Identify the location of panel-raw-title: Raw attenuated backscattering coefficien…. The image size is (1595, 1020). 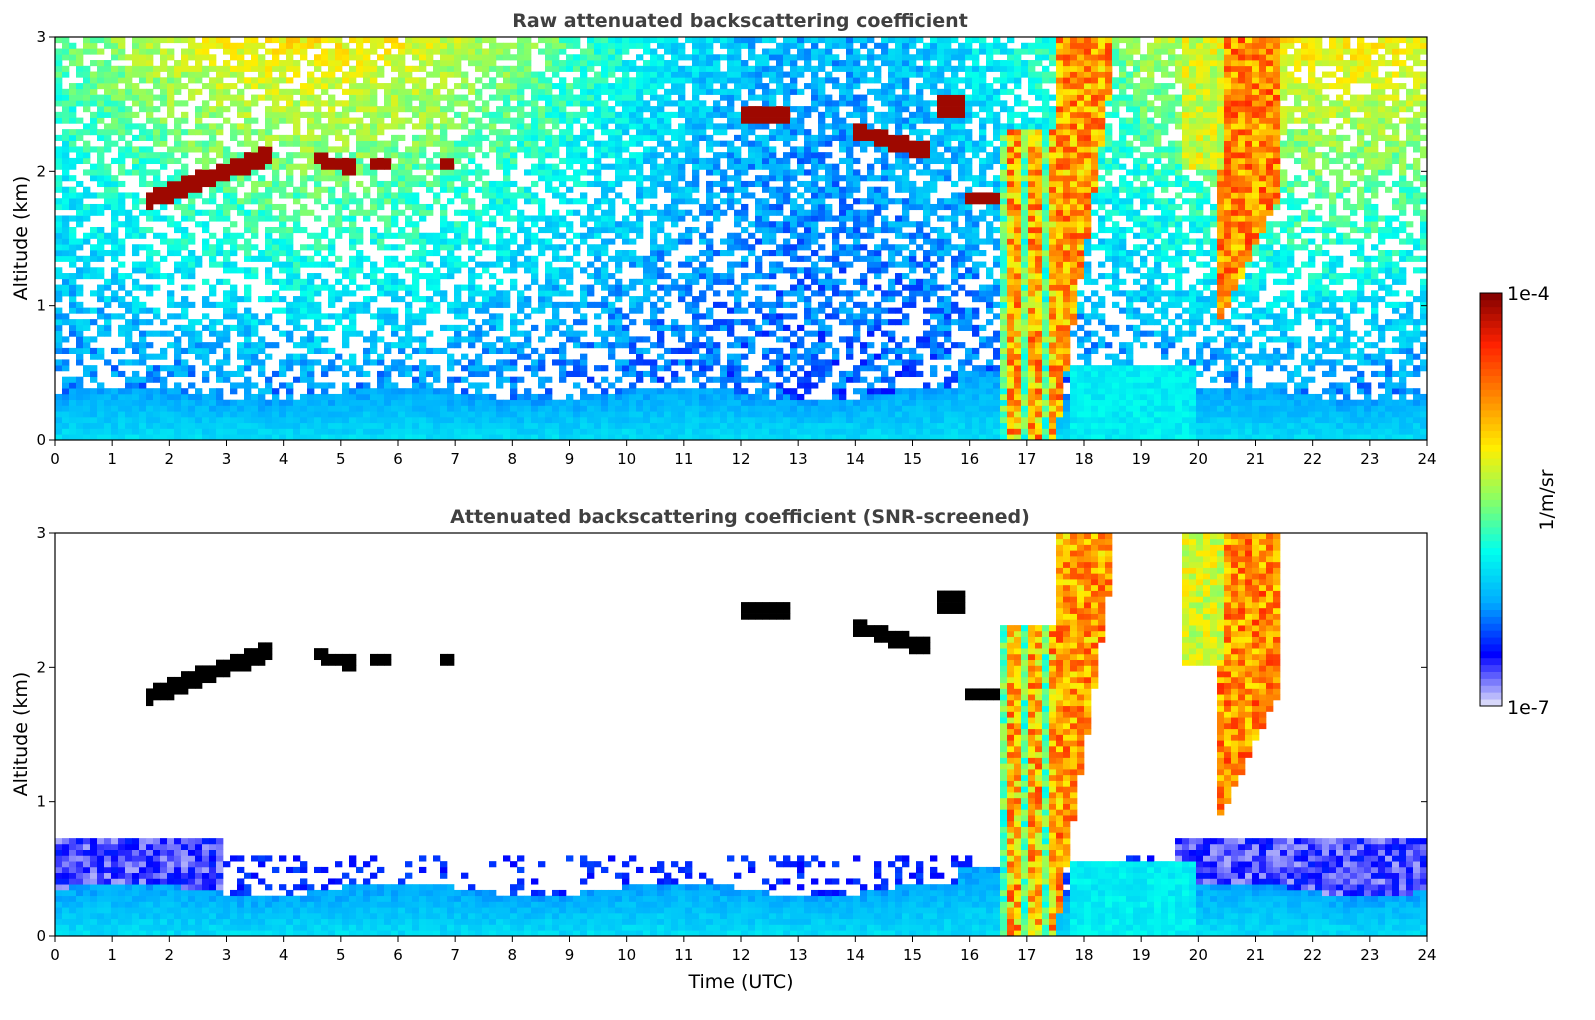
(740, 21).